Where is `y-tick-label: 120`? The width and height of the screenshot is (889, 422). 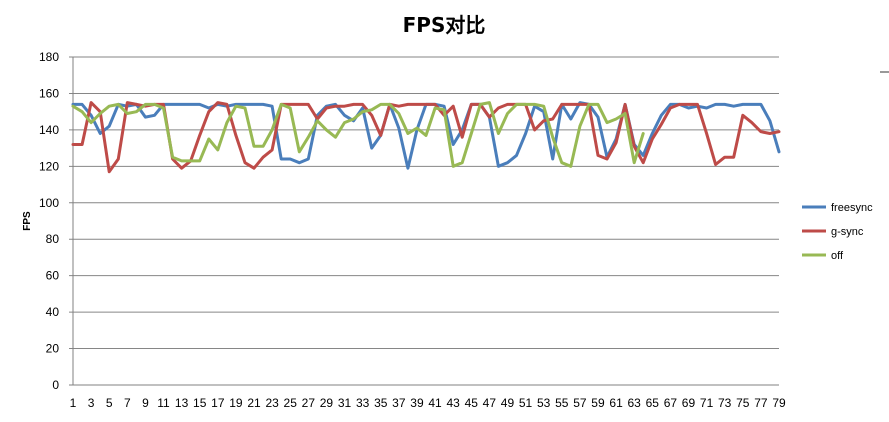
y-tick-label: 120 is located at coordinates (49, 166).